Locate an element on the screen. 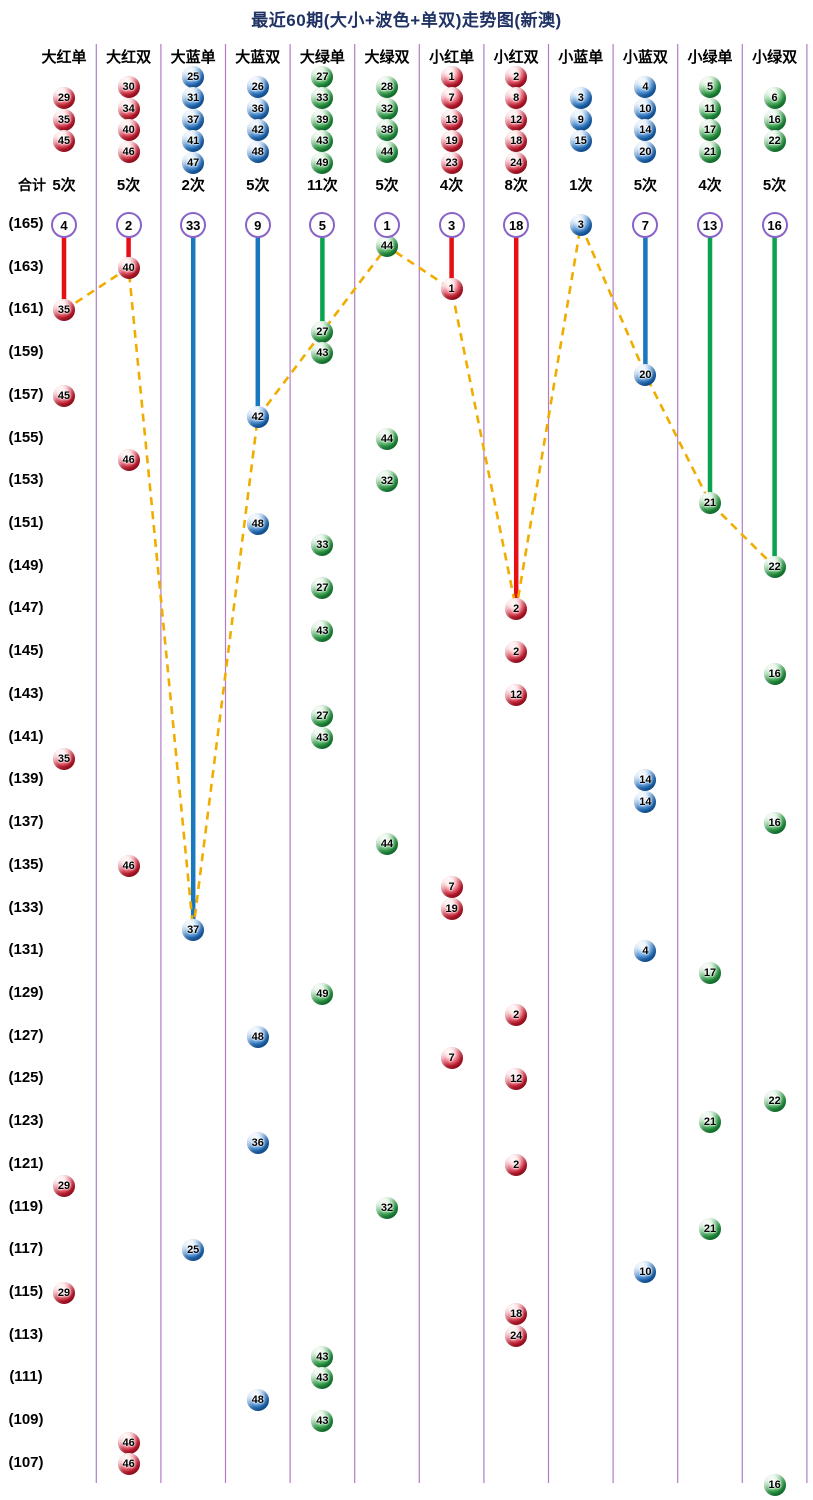 The width and height of the screenshot is (813, 1500). chart-ball: 10 is located at coordinates (645, 1271).